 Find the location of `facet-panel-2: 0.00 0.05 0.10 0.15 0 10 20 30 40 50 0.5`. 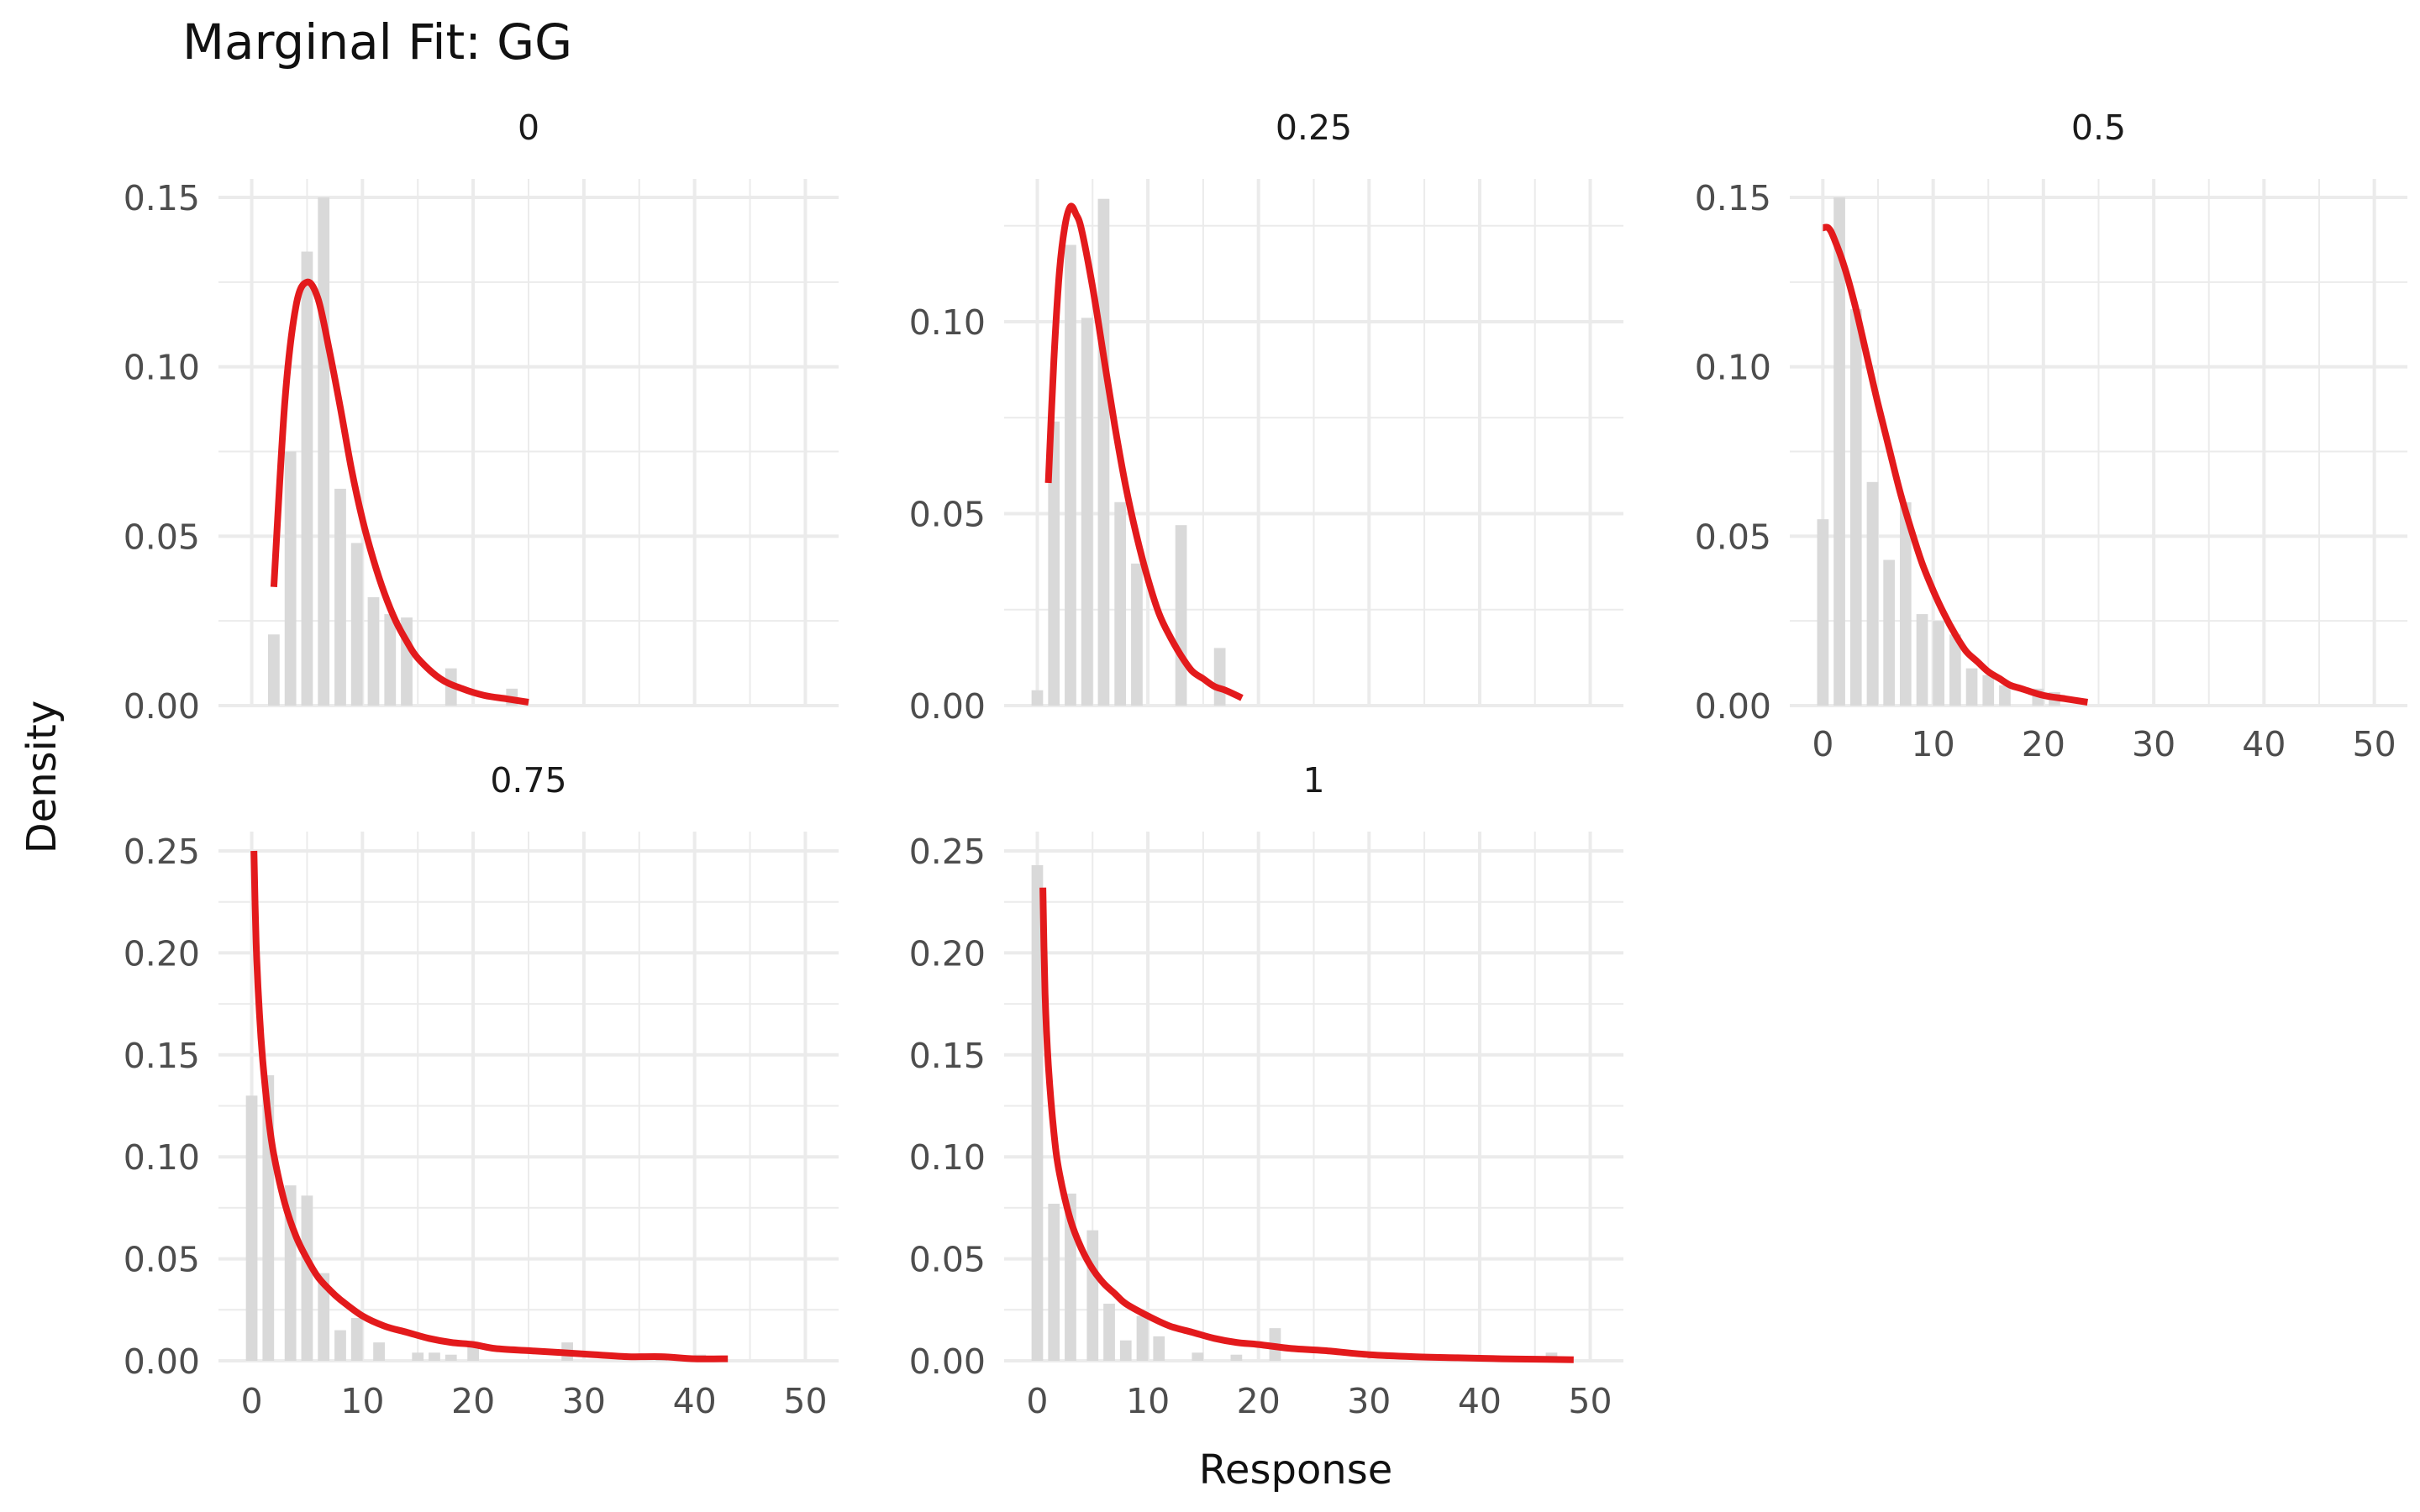

facet-panel-2: 0.00 0.05 0.10 0.15 0 10 20 30 40 50 0.5 is located at coordinates (2051, 436).